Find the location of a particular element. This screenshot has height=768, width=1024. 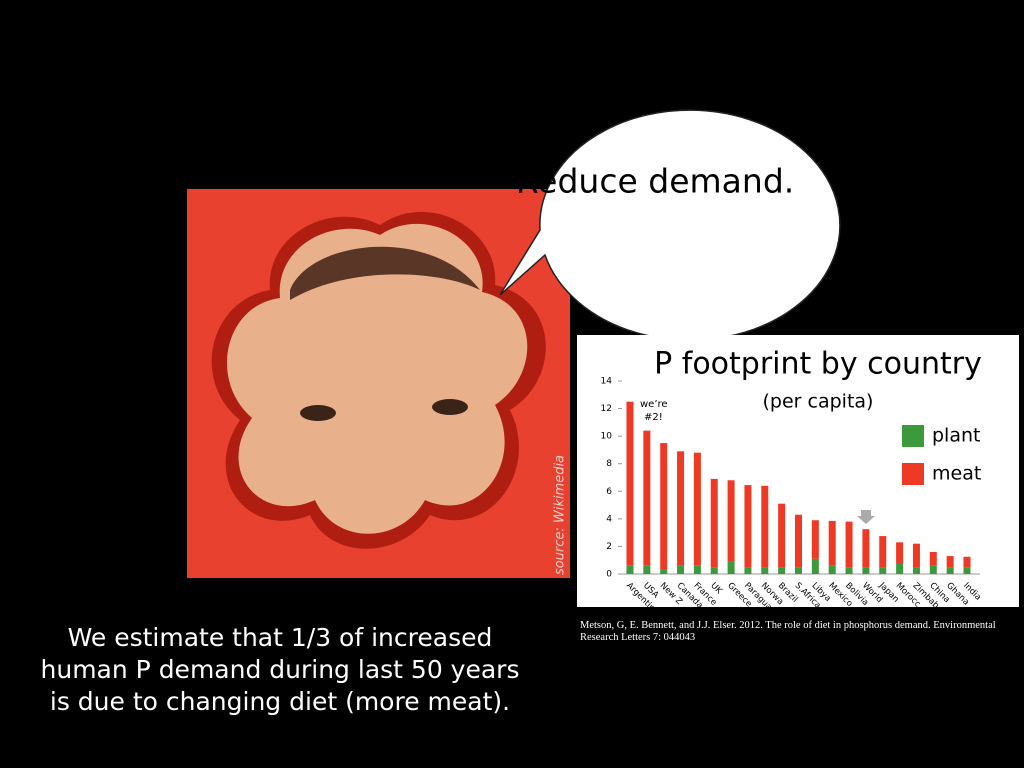

speech-bubble is located at coordinates (670, 225).